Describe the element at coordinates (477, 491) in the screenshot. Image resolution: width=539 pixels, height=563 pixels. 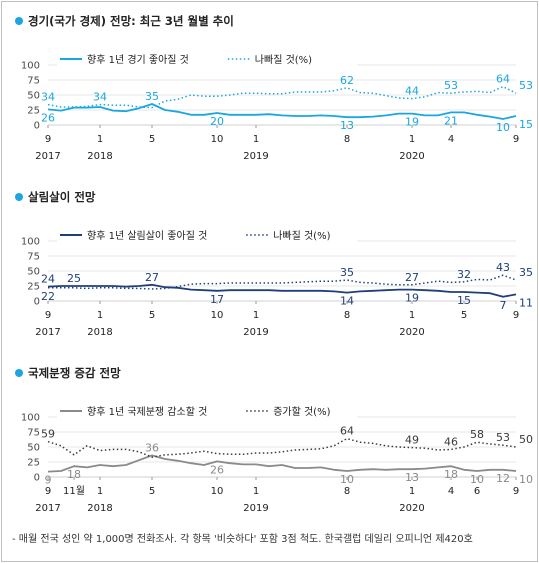
I see `x-tick-label: 6` at that location.